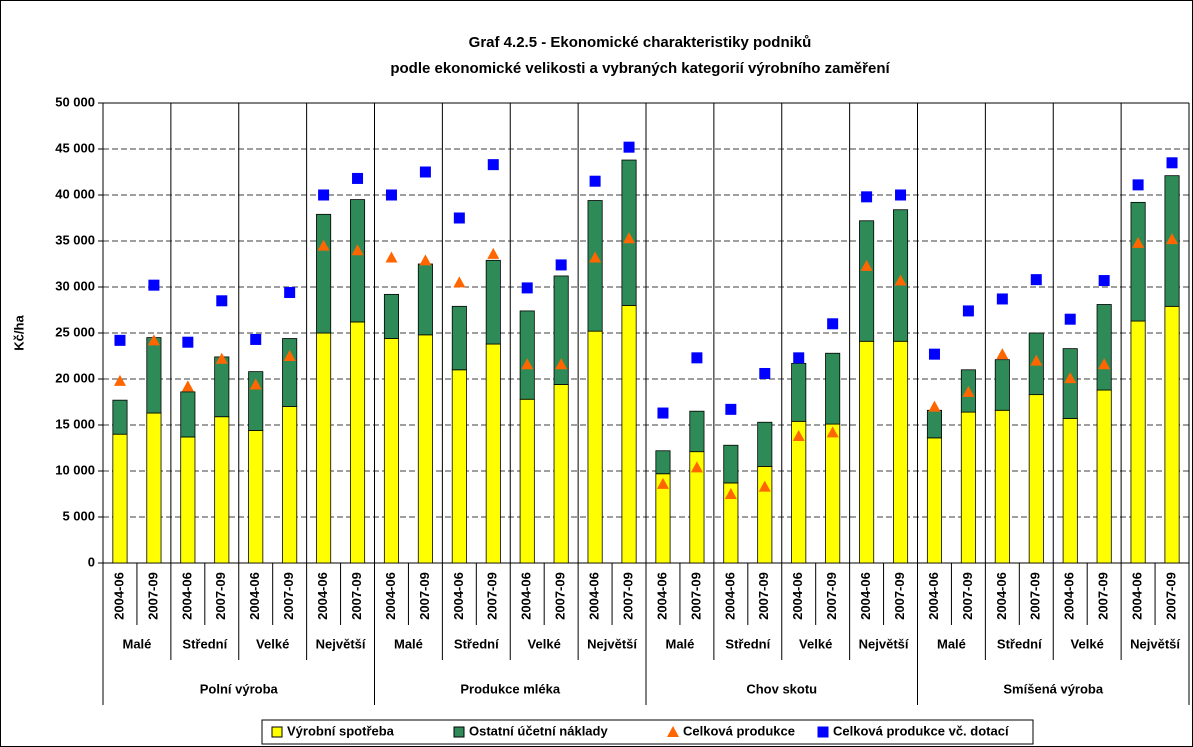 This screenshot has width=1193, height=747. Describe the element at coordinates (1053, 688) in the screenshot. I see `production-group-label: Smíšená výroba` at that location.